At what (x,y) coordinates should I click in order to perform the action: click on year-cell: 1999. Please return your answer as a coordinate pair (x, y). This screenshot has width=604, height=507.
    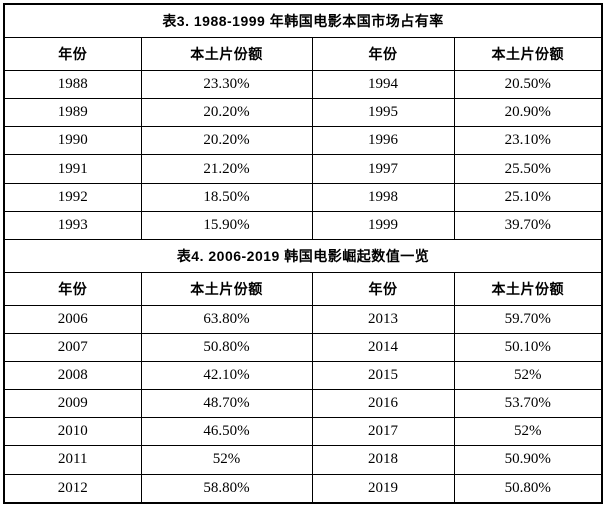
    Looking at the image, I should click on (383, 225).